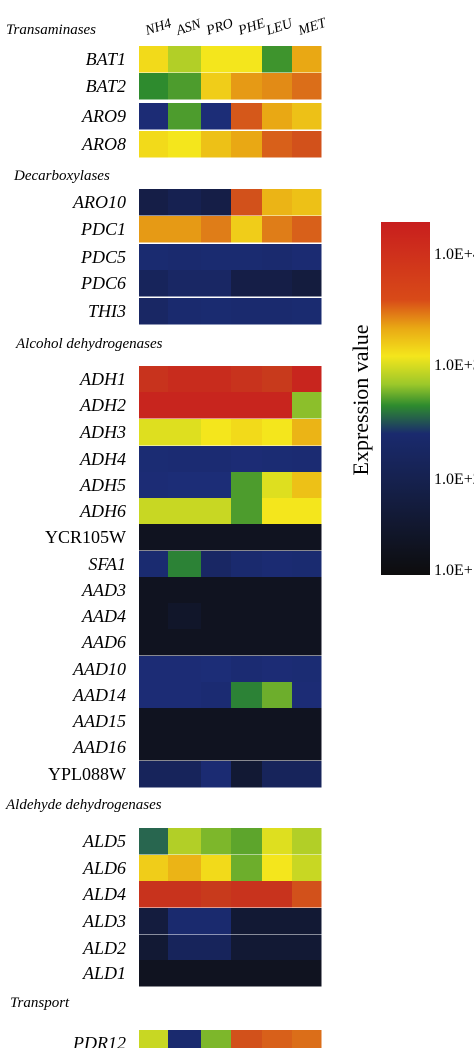 This screenshot has width=474, height=1048. Describe the element at coordinates (185, 669) in the screenshot. I see `cell-aad10-asn` at that location.